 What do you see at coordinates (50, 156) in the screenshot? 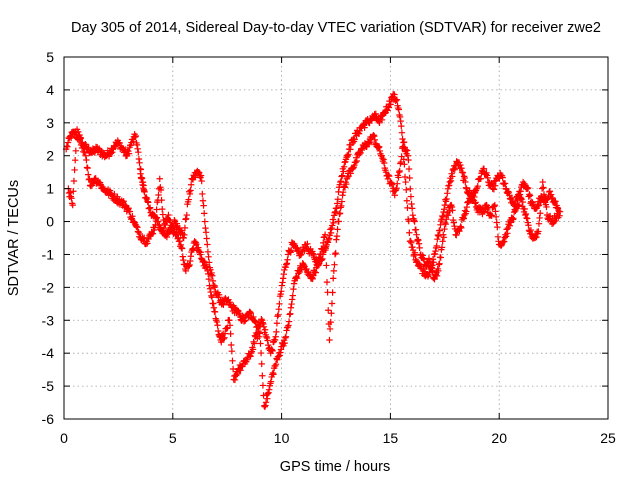
I see `y-tick-label: 2` at bounding box center [50, 156].